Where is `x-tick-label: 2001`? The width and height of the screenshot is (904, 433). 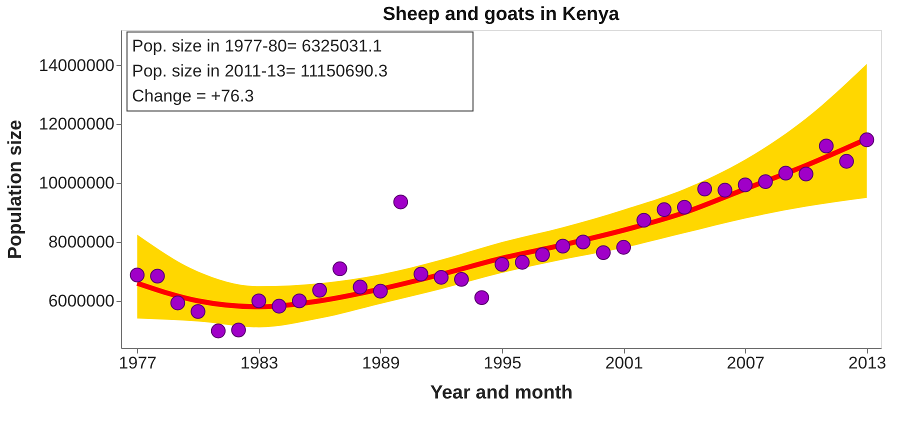
x-tick-label: 2001 is located at coordinates (624, 363).